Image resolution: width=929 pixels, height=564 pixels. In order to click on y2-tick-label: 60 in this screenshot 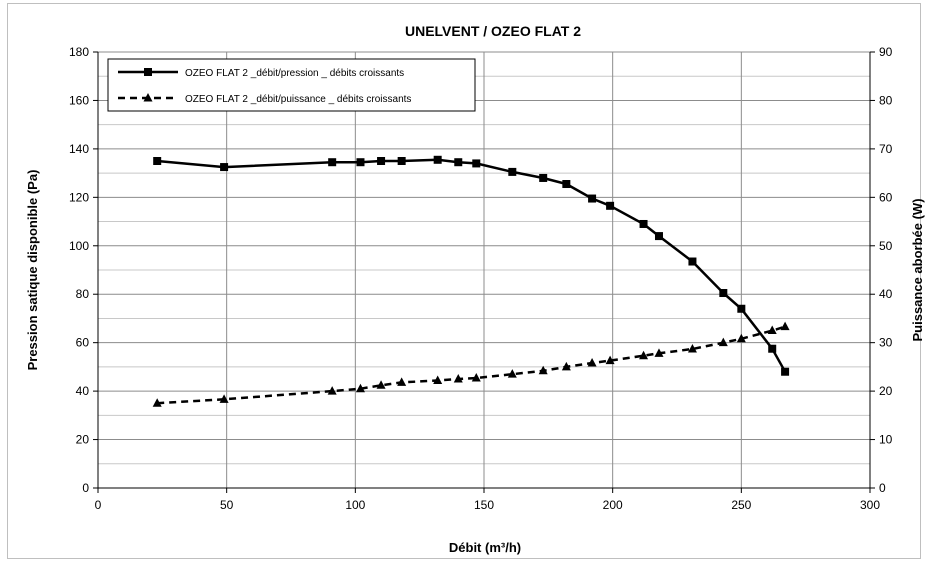, I will do `click(886, 197)`.